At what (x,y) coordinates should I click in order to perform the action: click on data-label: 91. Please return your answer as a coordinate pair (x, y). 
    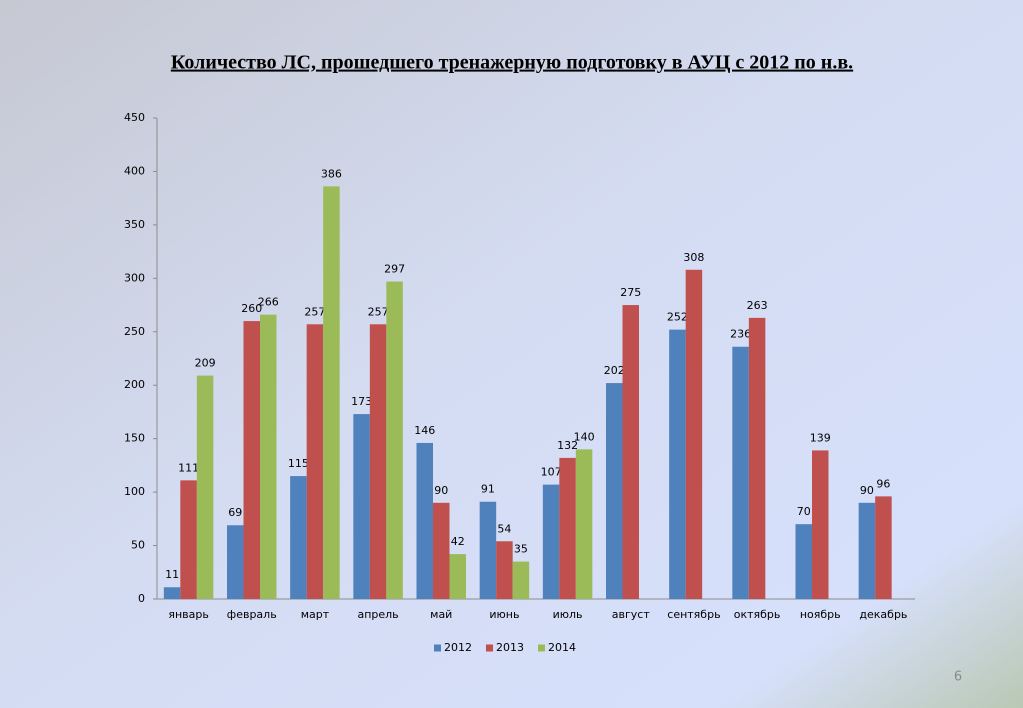
    Looking at the image, I should click on (488, 489).